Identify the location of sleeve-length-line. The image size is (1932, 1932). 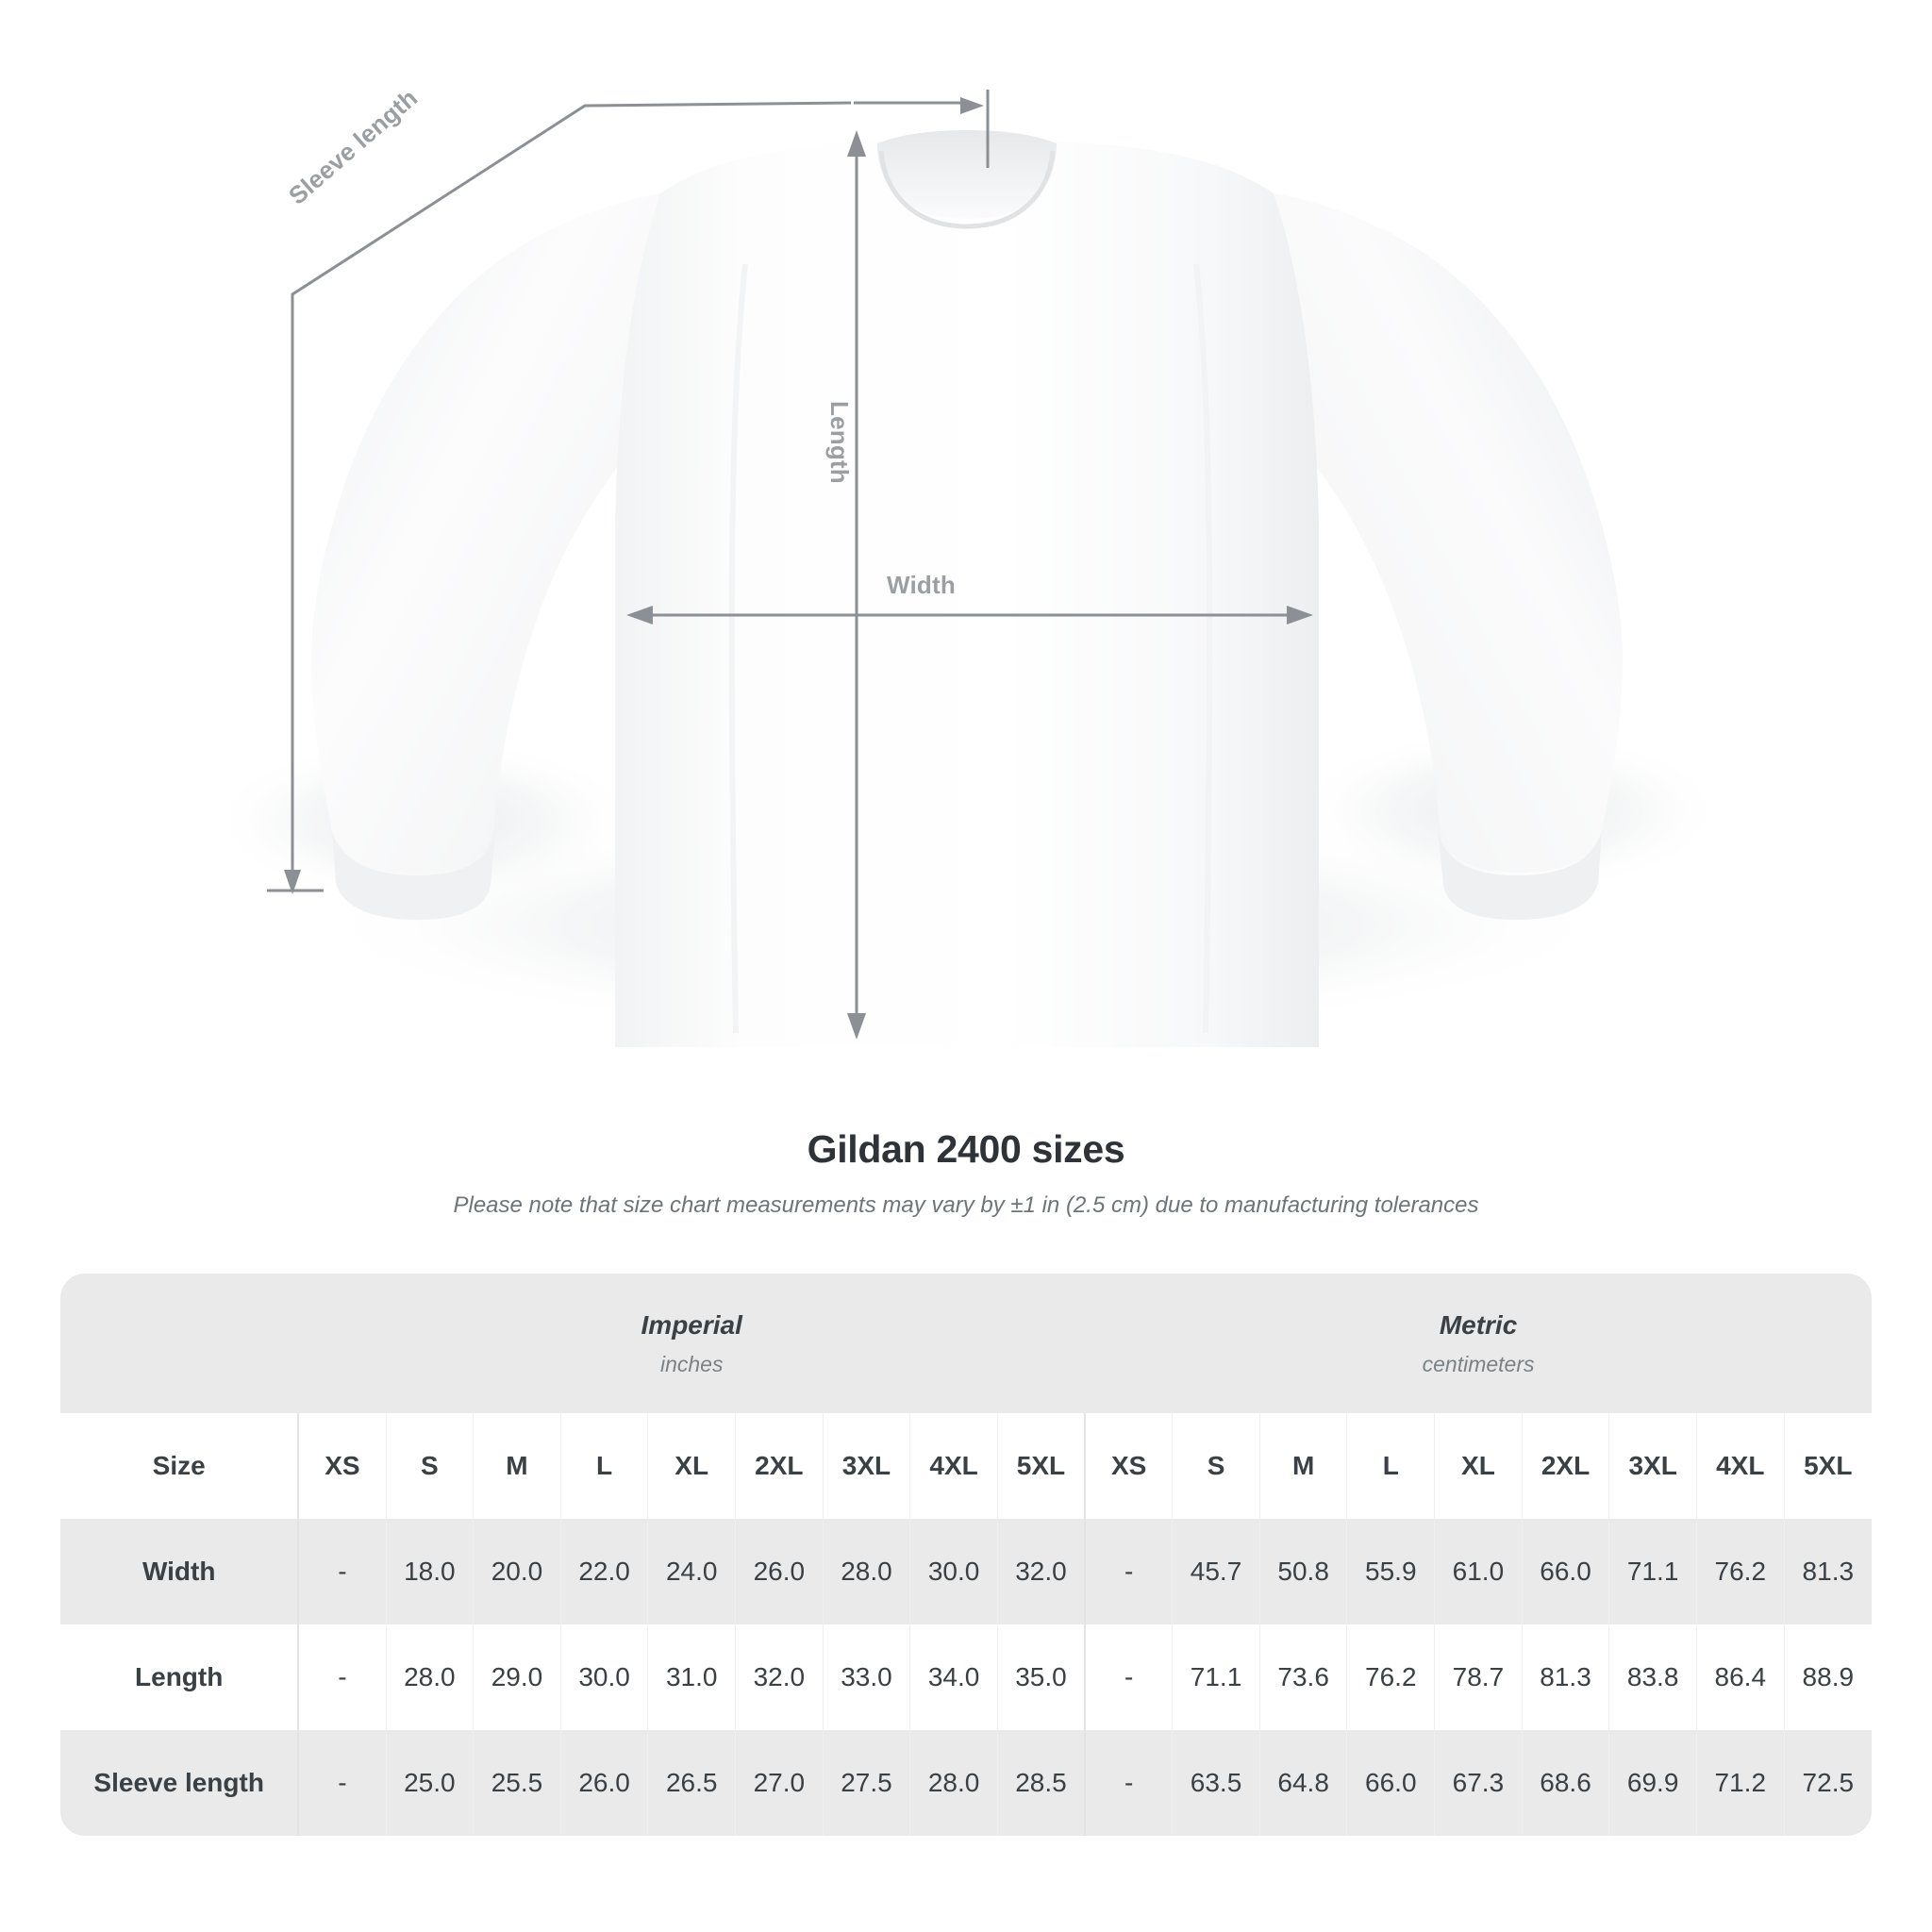
(572, 494).